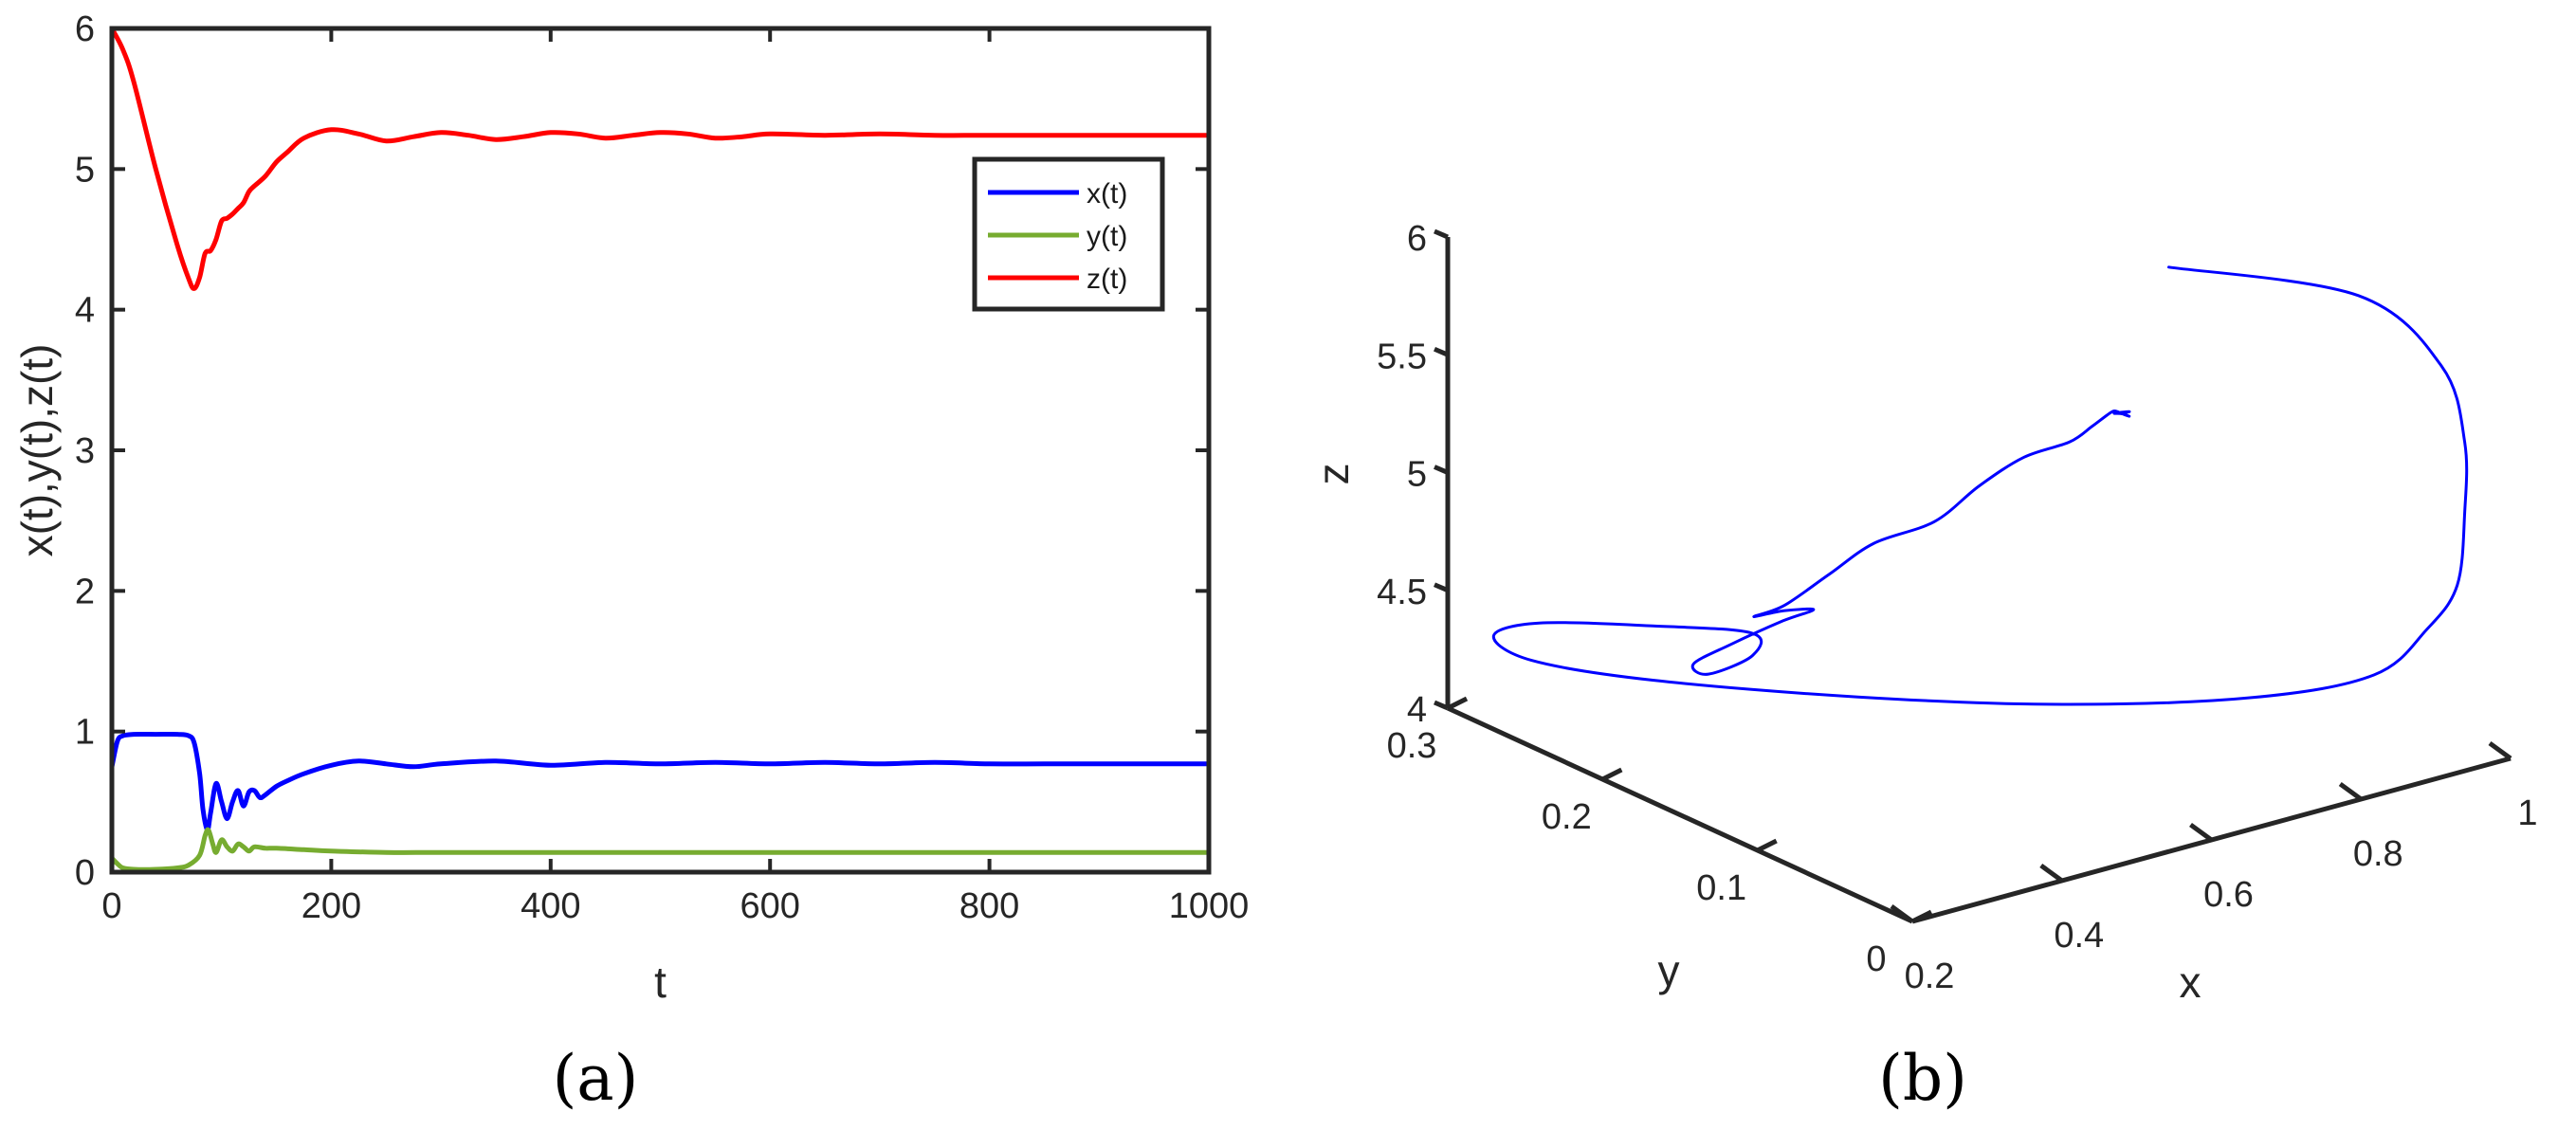  Describe the element at coordinates (1107, 194) in the screenshot. I see `legend-label: x(t)` at that location.